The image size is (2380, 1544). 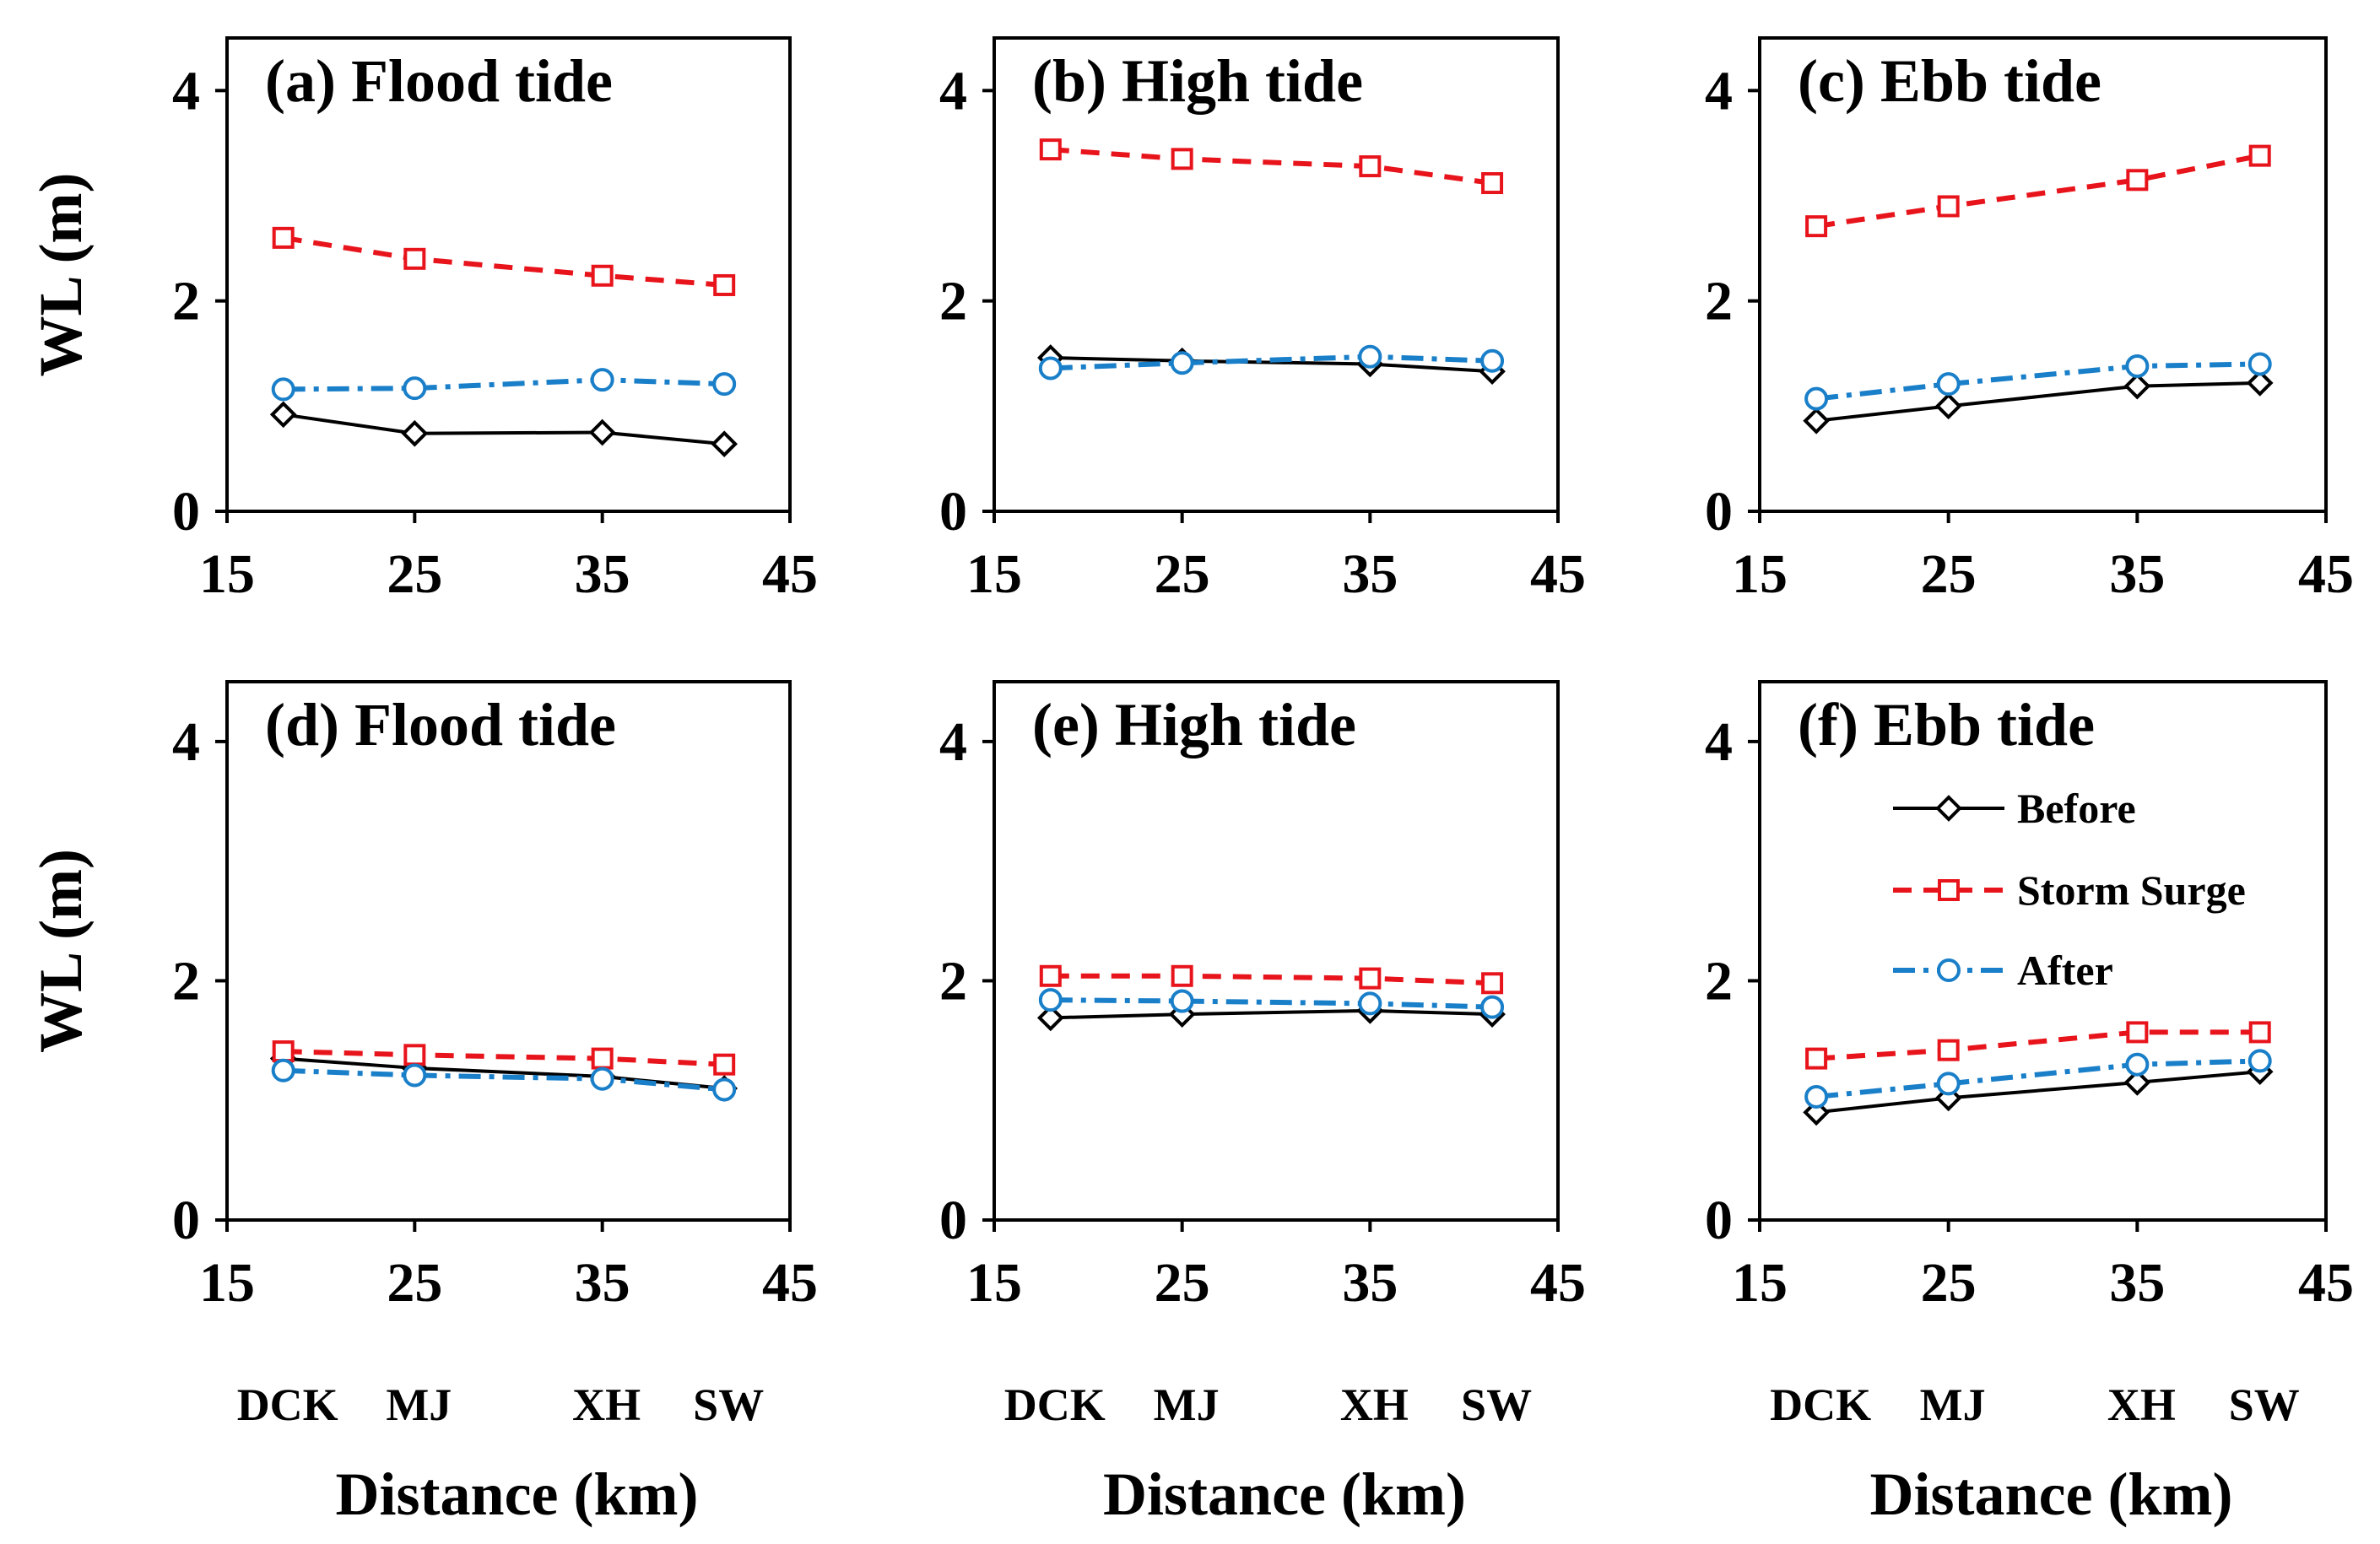 I want to click on chart-panel-b: 0 2 4 15 25 35 45 (b) High tide, so click(x=1262, y=320).